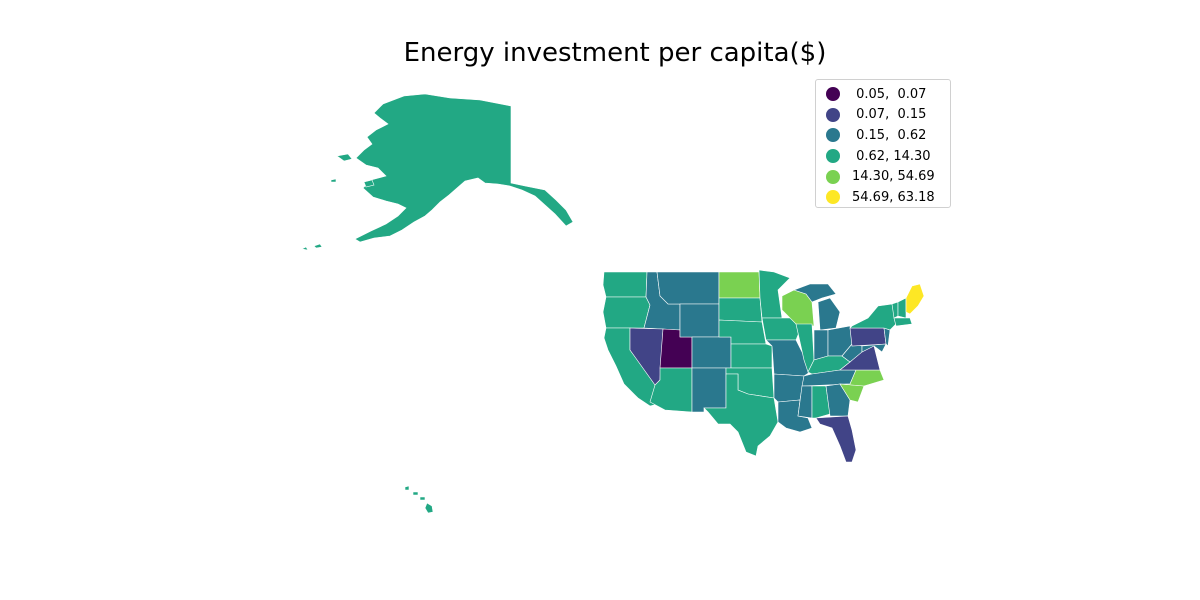  I want to click on state-colorado, so click(711, 352).